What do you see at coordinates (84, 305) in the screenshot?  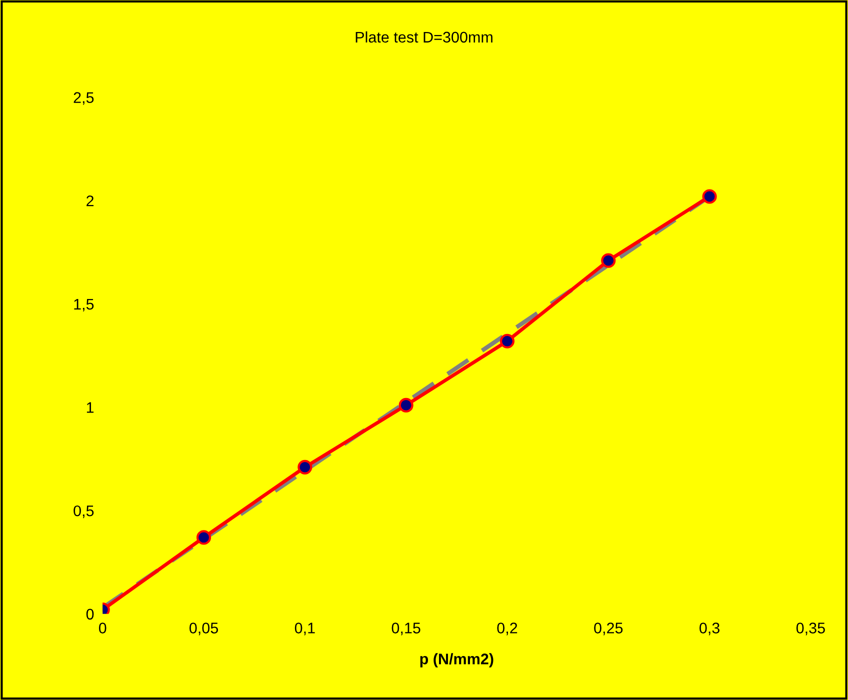 I see `y-tick-label: 1,5` at bounding box center [84, 305].